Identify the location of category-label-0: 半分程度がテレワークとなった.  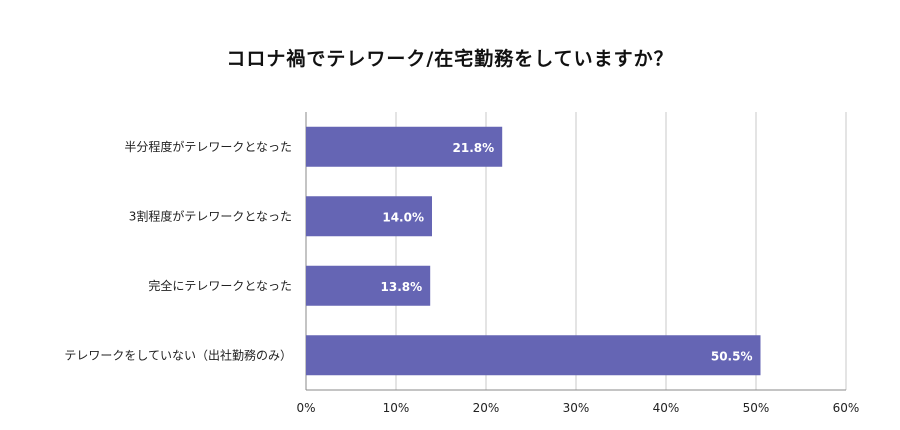
(208, 146).